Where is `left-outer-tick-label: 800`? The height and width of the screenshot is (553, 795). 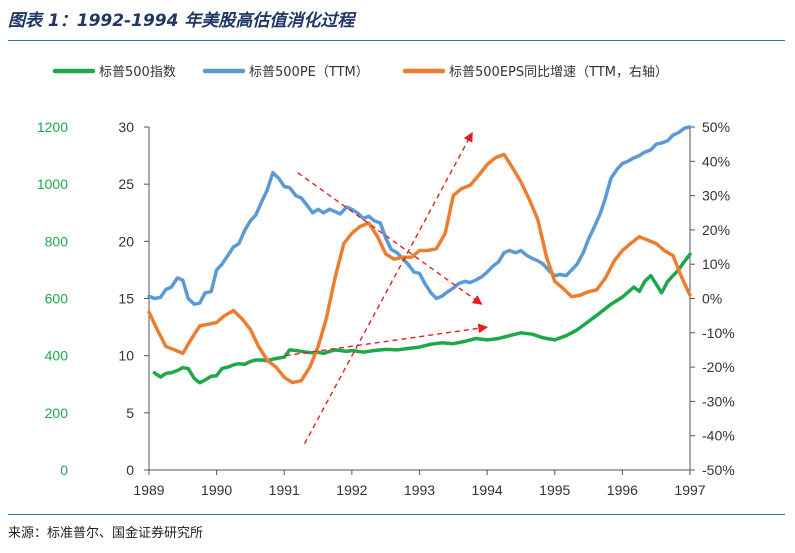
left-outer-tick-label: 800 is located at coordinates (57, 241).